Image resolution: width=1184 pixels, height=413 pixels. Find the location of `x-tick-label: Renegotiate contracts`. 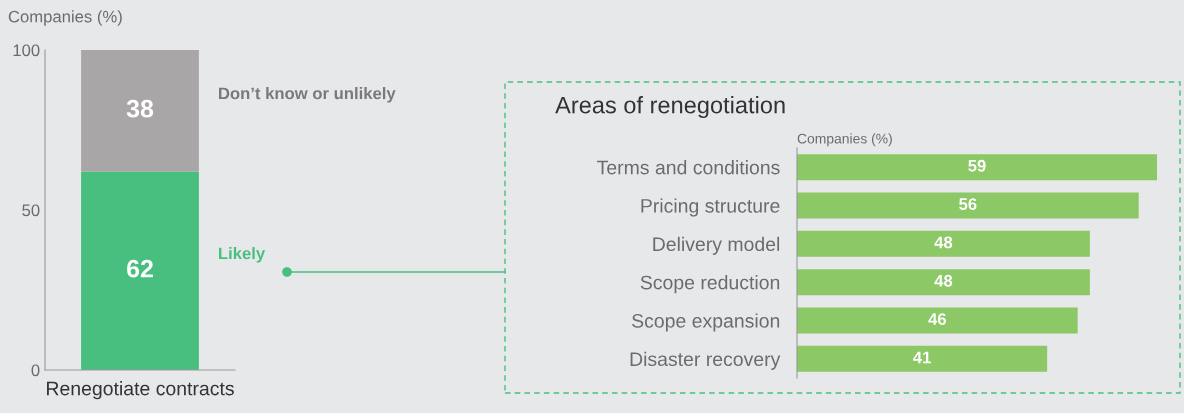

x-tick-label: Renegotiate contracts is located at coordinates (140, 390).